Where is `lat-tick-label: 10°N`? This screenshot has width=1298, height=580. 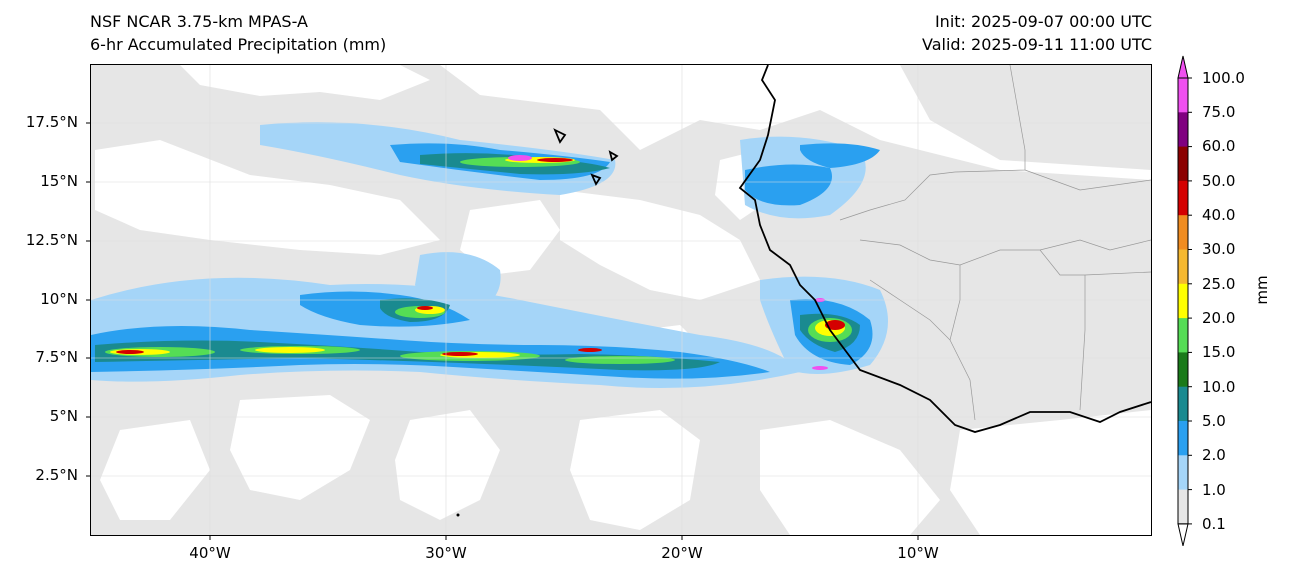
lat-tick-label: 10°N is located at coordinates (59, 299).